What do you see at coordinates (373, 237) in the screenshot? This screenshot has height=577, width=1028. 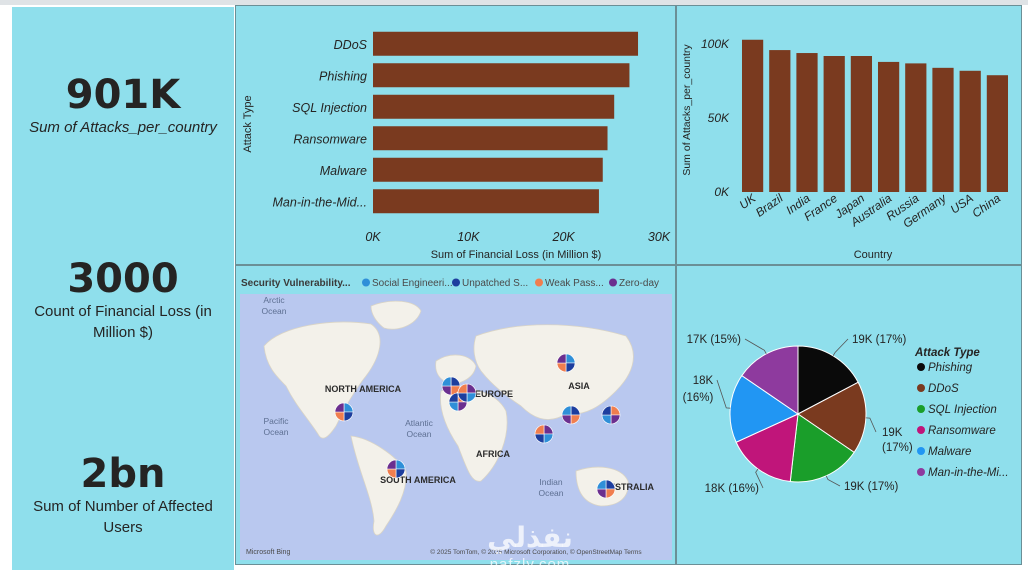 I see `bar-x-tick: 0K` at bounding box center [373, 237].